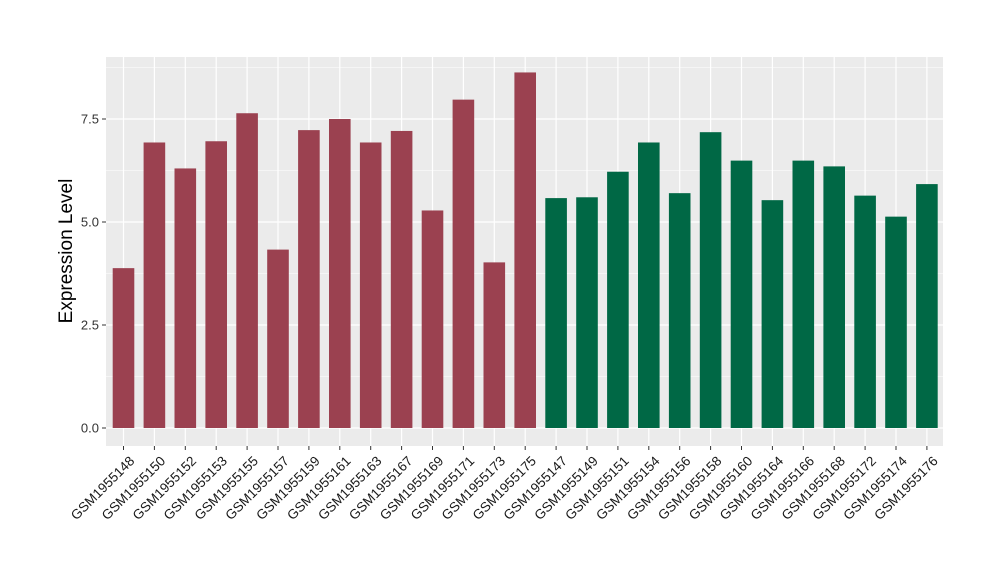 Image resolution: width=1000 pixels, height=585 pixels. Describe the element at coordinates (90, 428) in the screenshot. I see `y-tick-label: 0.0` at that location.